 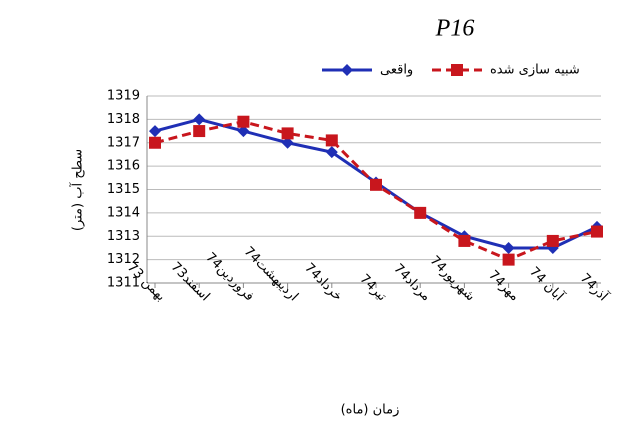 What do you see at coordinates (123, 166) in the screenshot?
I see `y-tick-label: 1316` at bounding box center [123, 166].